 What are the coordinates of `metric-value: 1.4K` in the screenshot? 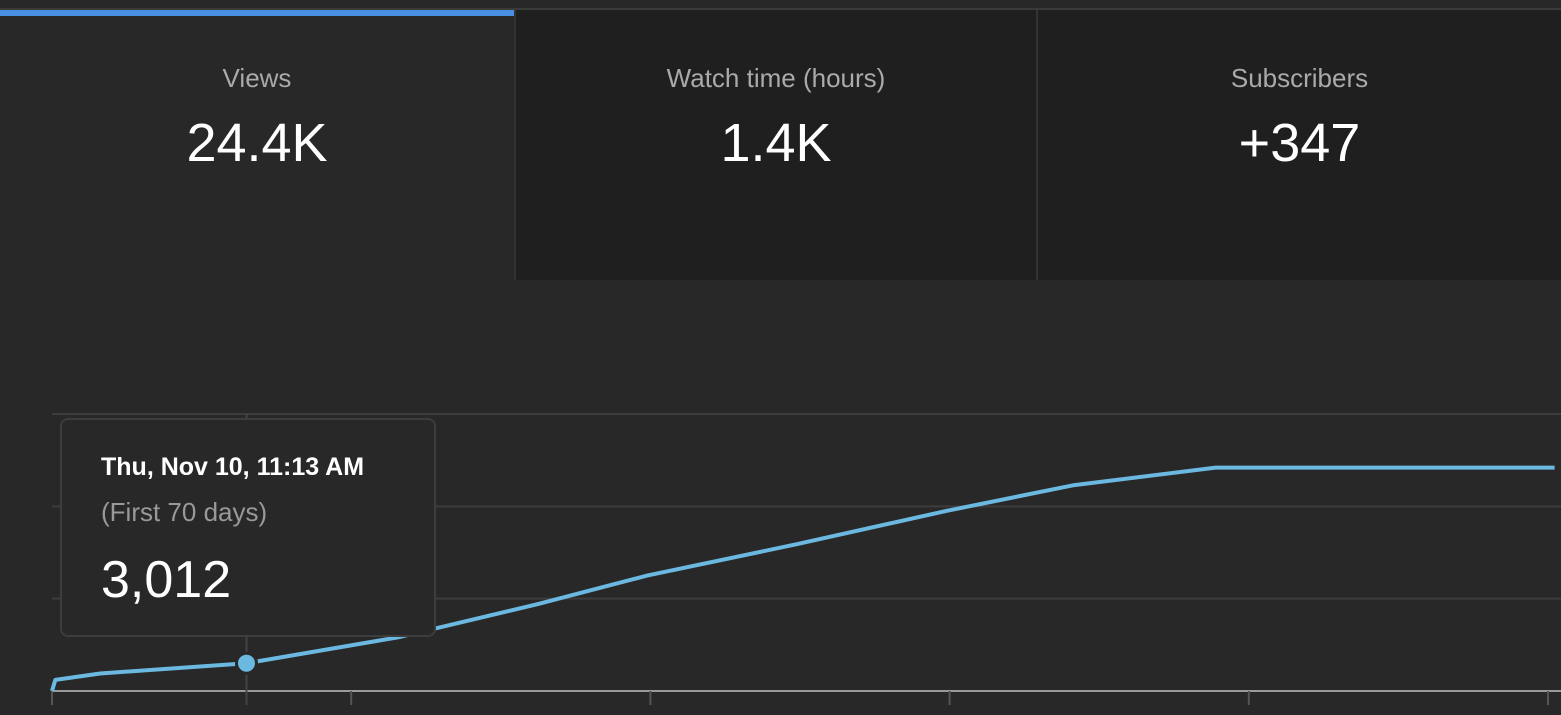 It's located at (776, 143).